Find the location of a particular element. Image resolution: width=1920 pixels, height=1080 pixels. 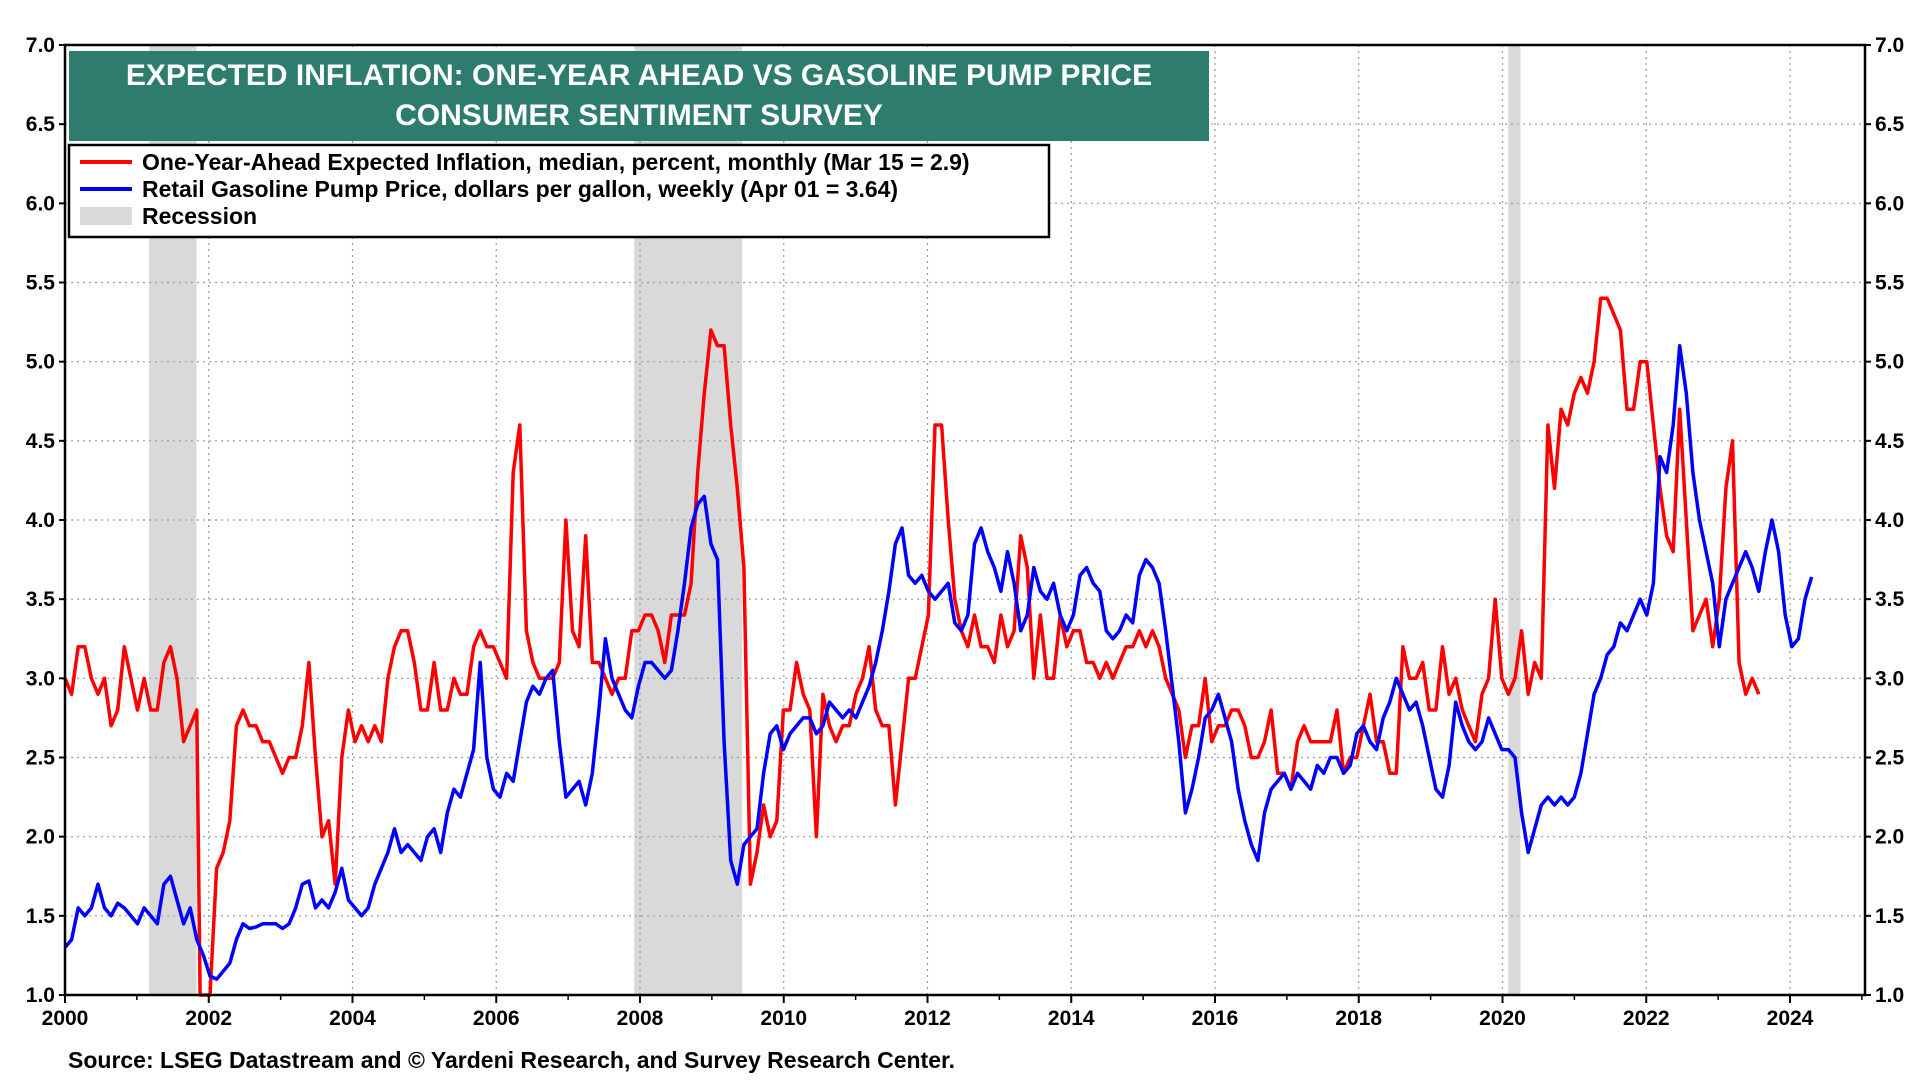

y-tick-label-left: 1.5 is located at coordinates (41, 916).